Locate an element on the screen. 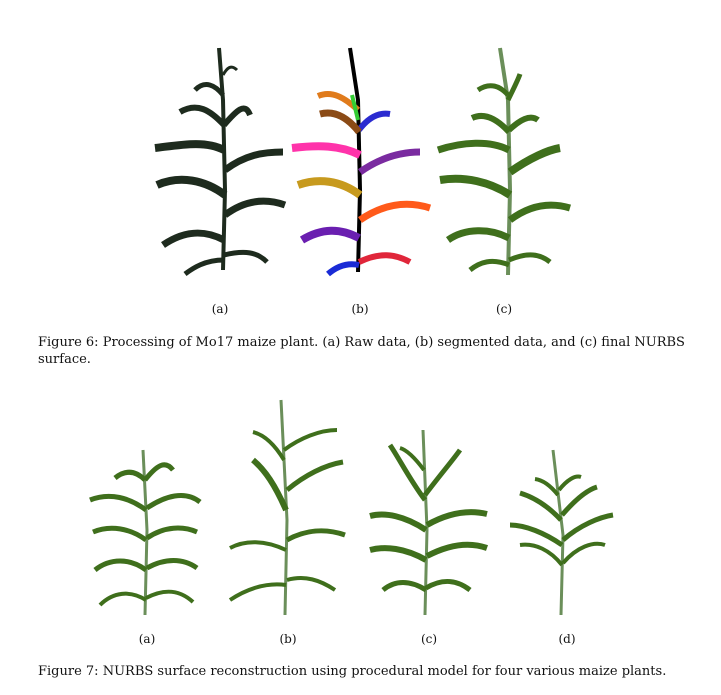 The height and width of the screenshot is (695, 721). maize-plant-a-image is located at coordinates (145, 532).